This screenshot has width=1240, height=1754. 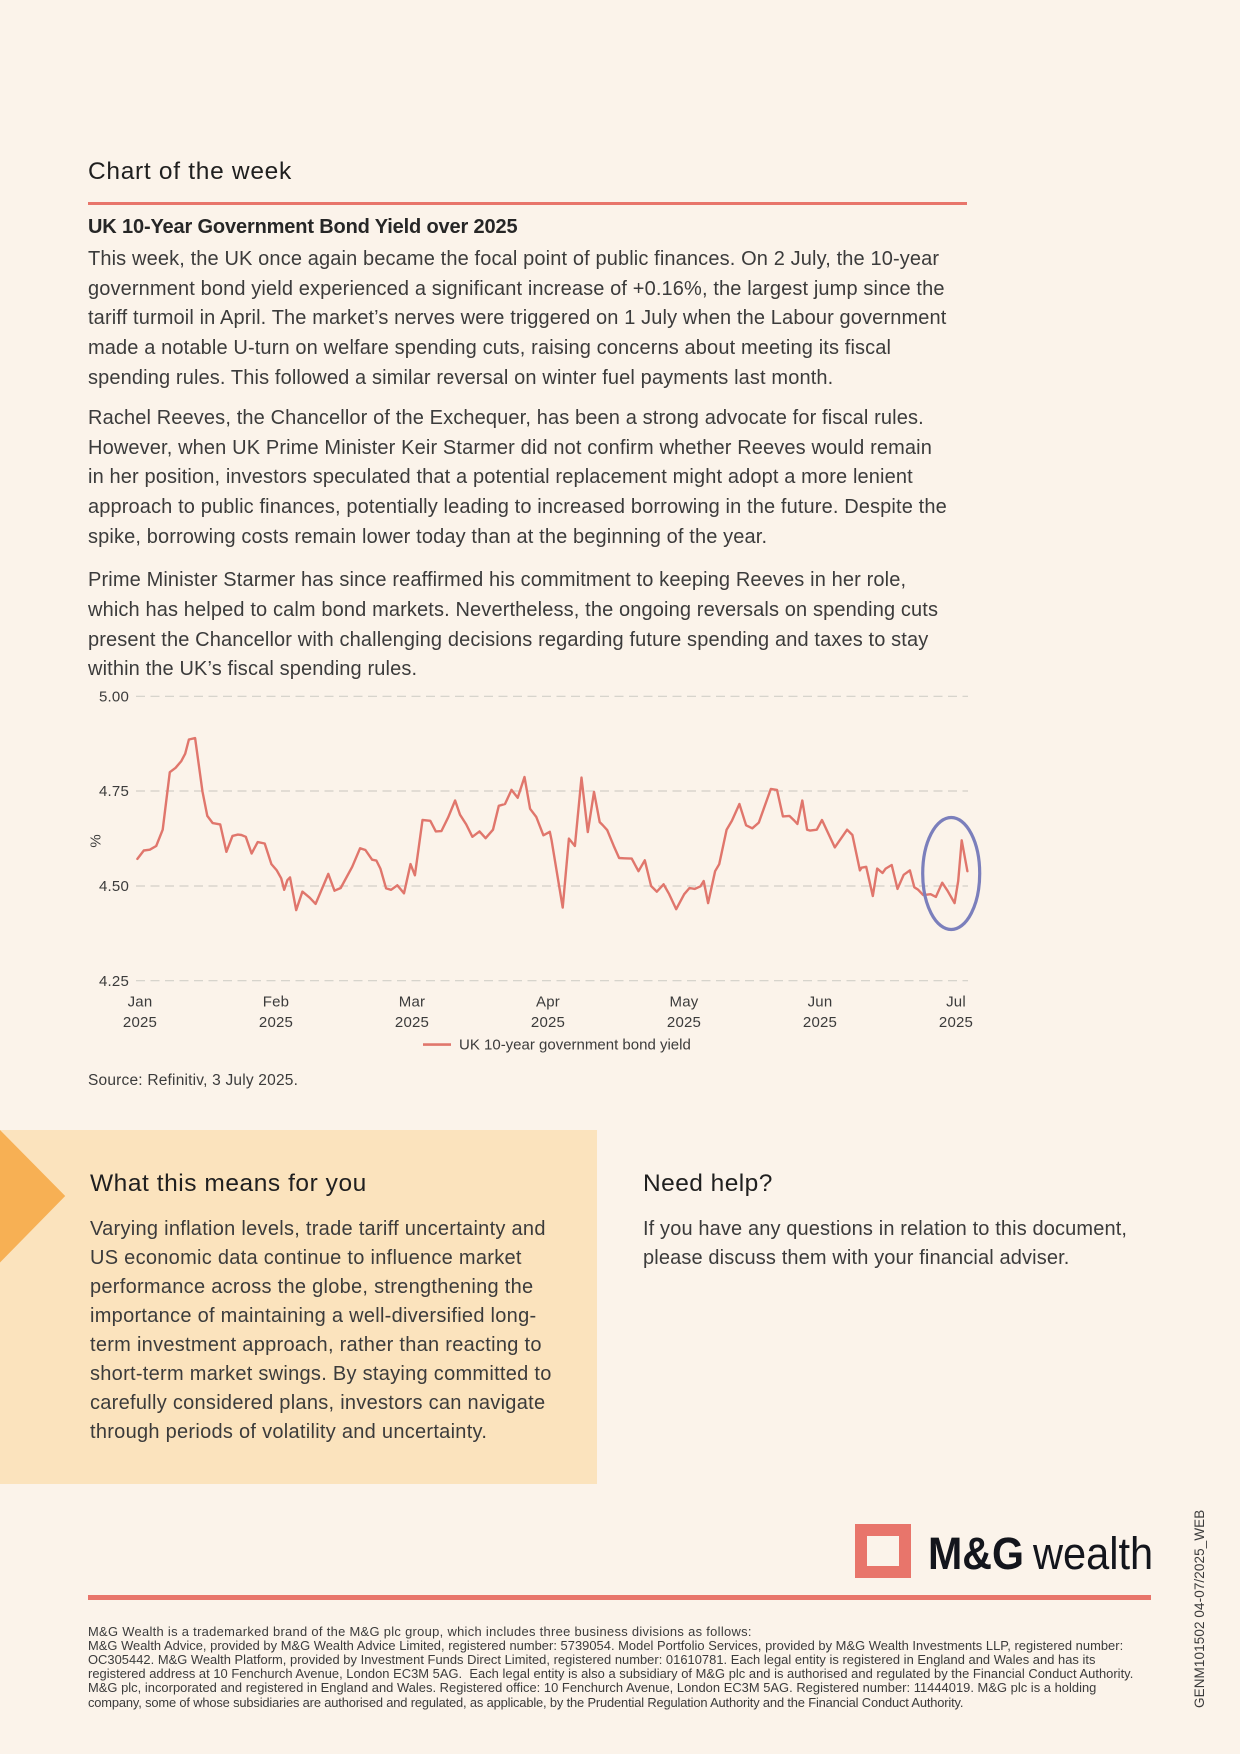 What do you see at coordinates (114, 886) in the screenshot?
I see `svg-text: 4.50` at bounding box center [114, 886].